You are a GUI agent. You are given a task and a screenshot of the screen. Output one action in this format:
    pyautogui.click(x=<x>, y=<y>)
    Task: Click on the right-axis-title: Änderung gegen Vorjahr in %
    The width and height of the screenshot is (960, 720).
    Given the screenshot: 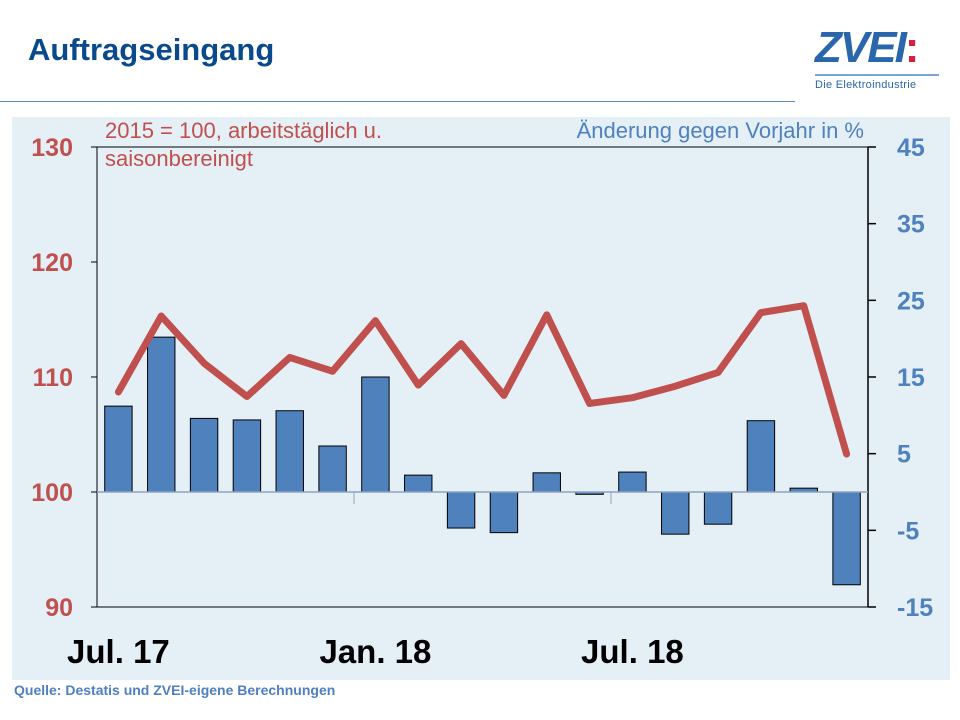 What is the action you would take?
    pyautogui.click(x=720, y=130)
    